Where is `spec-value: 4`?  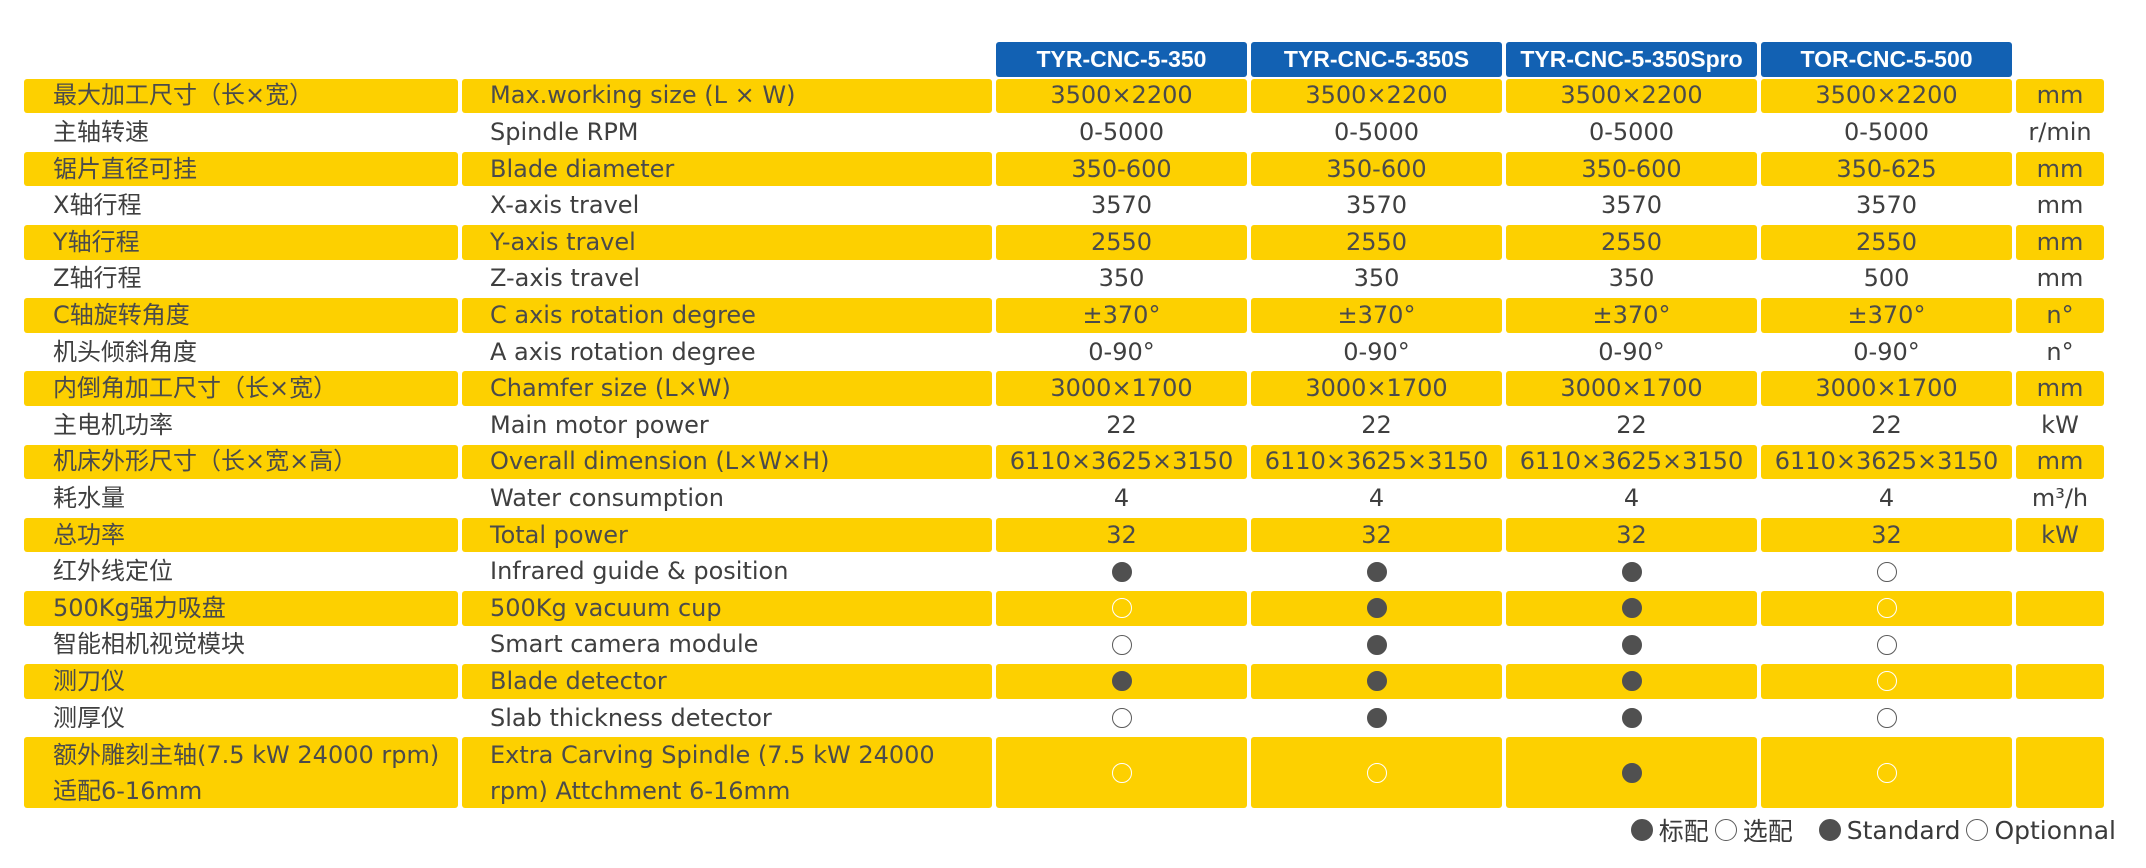
spec-value: 4 is located at coordinates (1121, 498).